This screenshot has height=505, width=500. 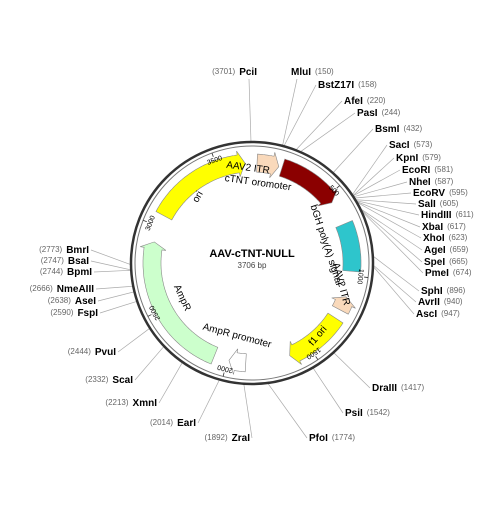 I want to click on site-label: BsmI(432), so click(x=398, y=129).